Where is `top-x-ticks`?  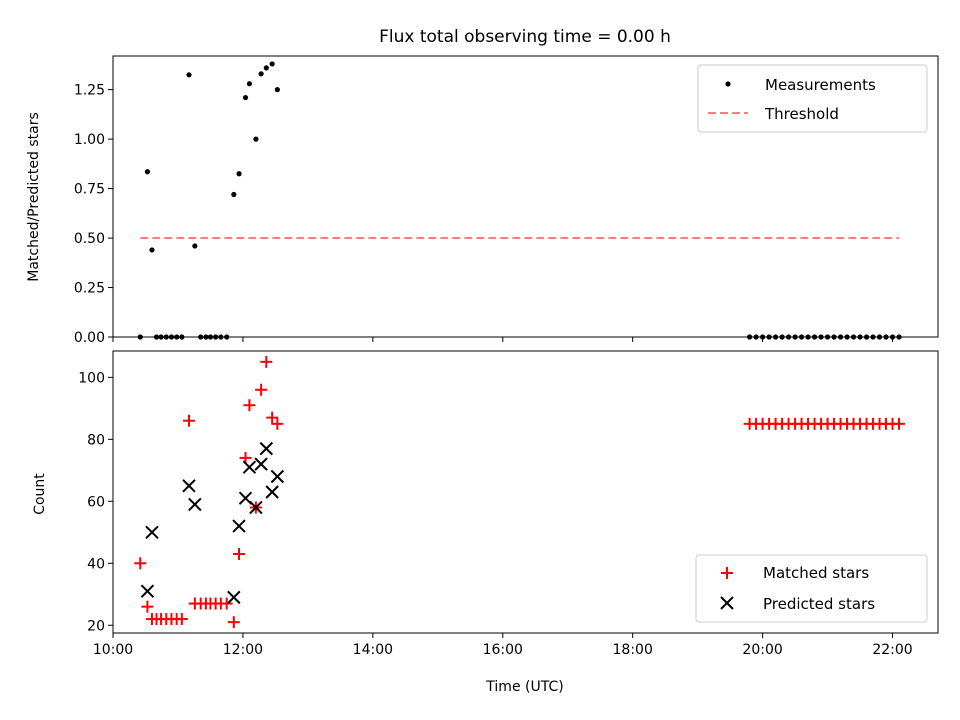 top-x-ticks is located at coordinates (503, 339).